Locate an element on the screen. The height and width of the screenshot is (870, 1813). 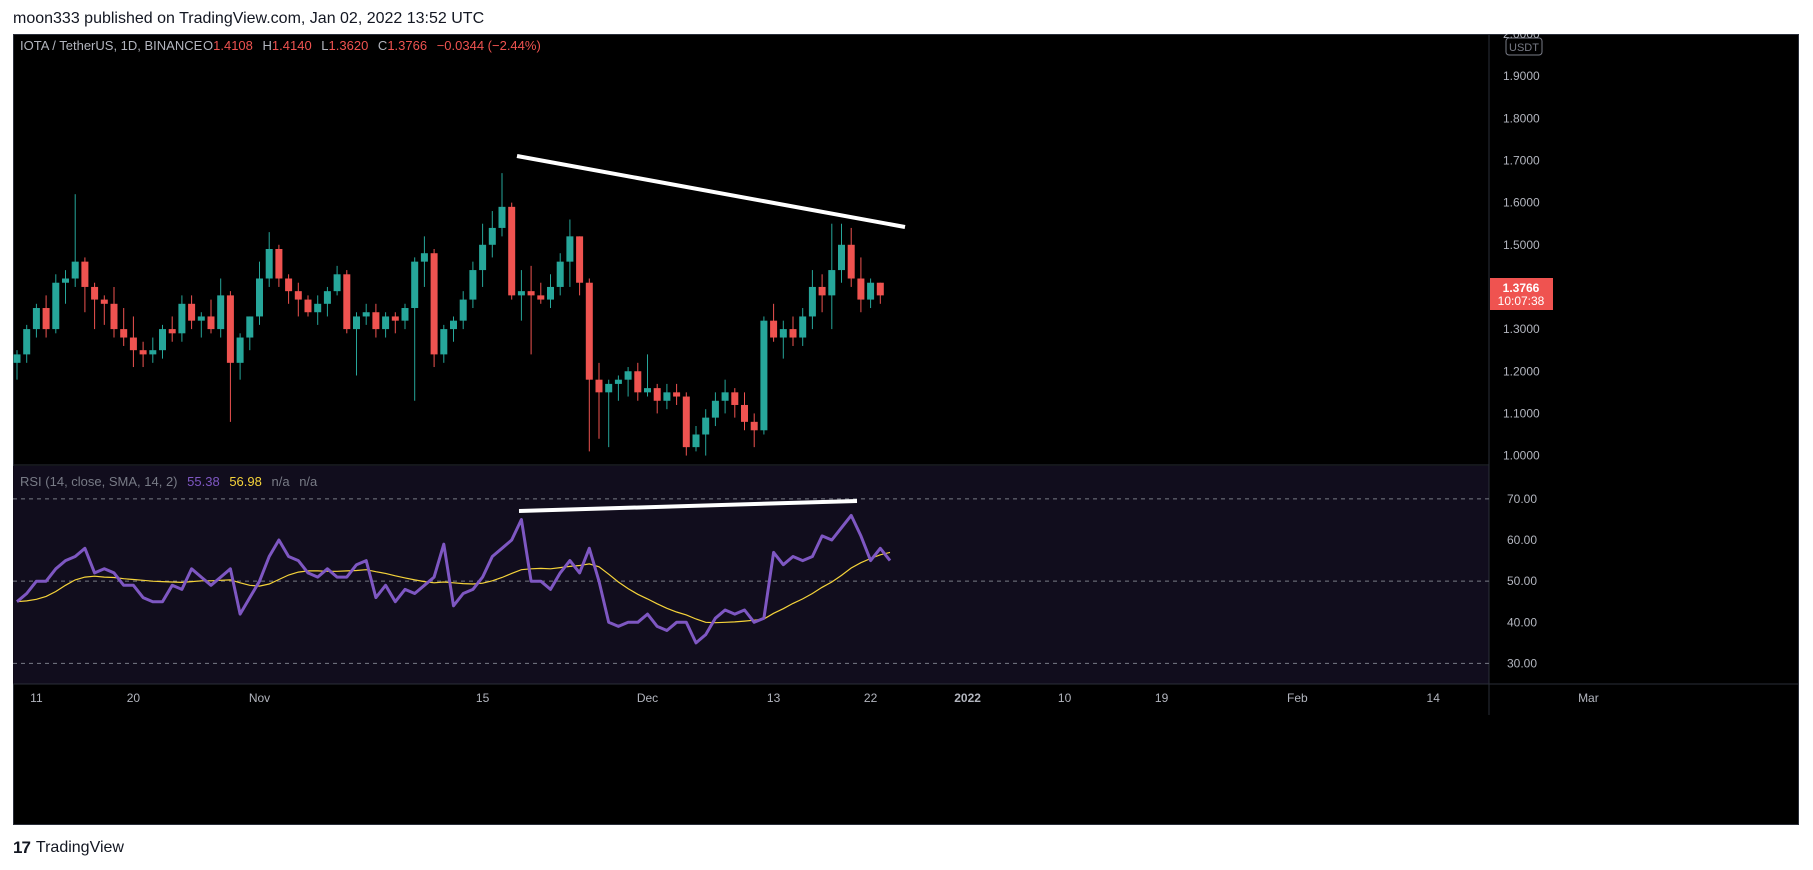
bar-countdown: 10:07:38 is located at coordinates (1521, 301).